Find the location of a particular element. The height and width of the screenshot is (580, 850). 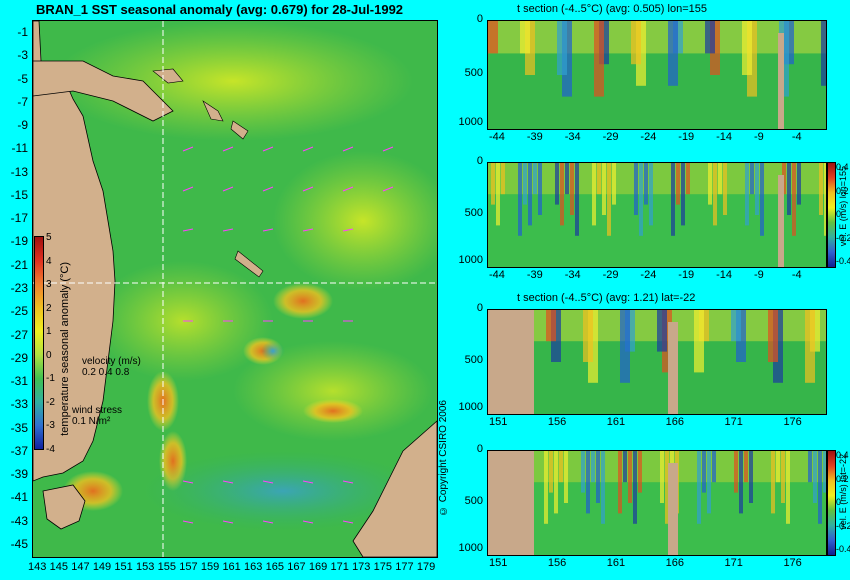

section-x-tick: 161 is located at coordinates (616, 422).